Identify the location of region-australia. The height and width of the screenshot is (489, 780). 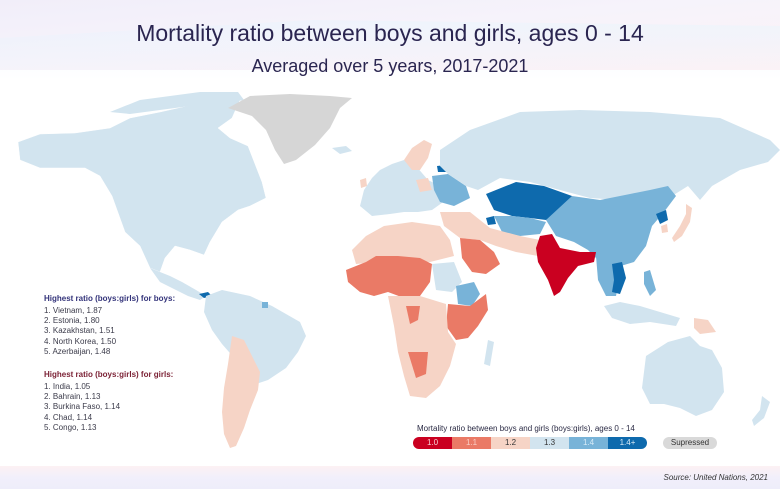
(683, 376).